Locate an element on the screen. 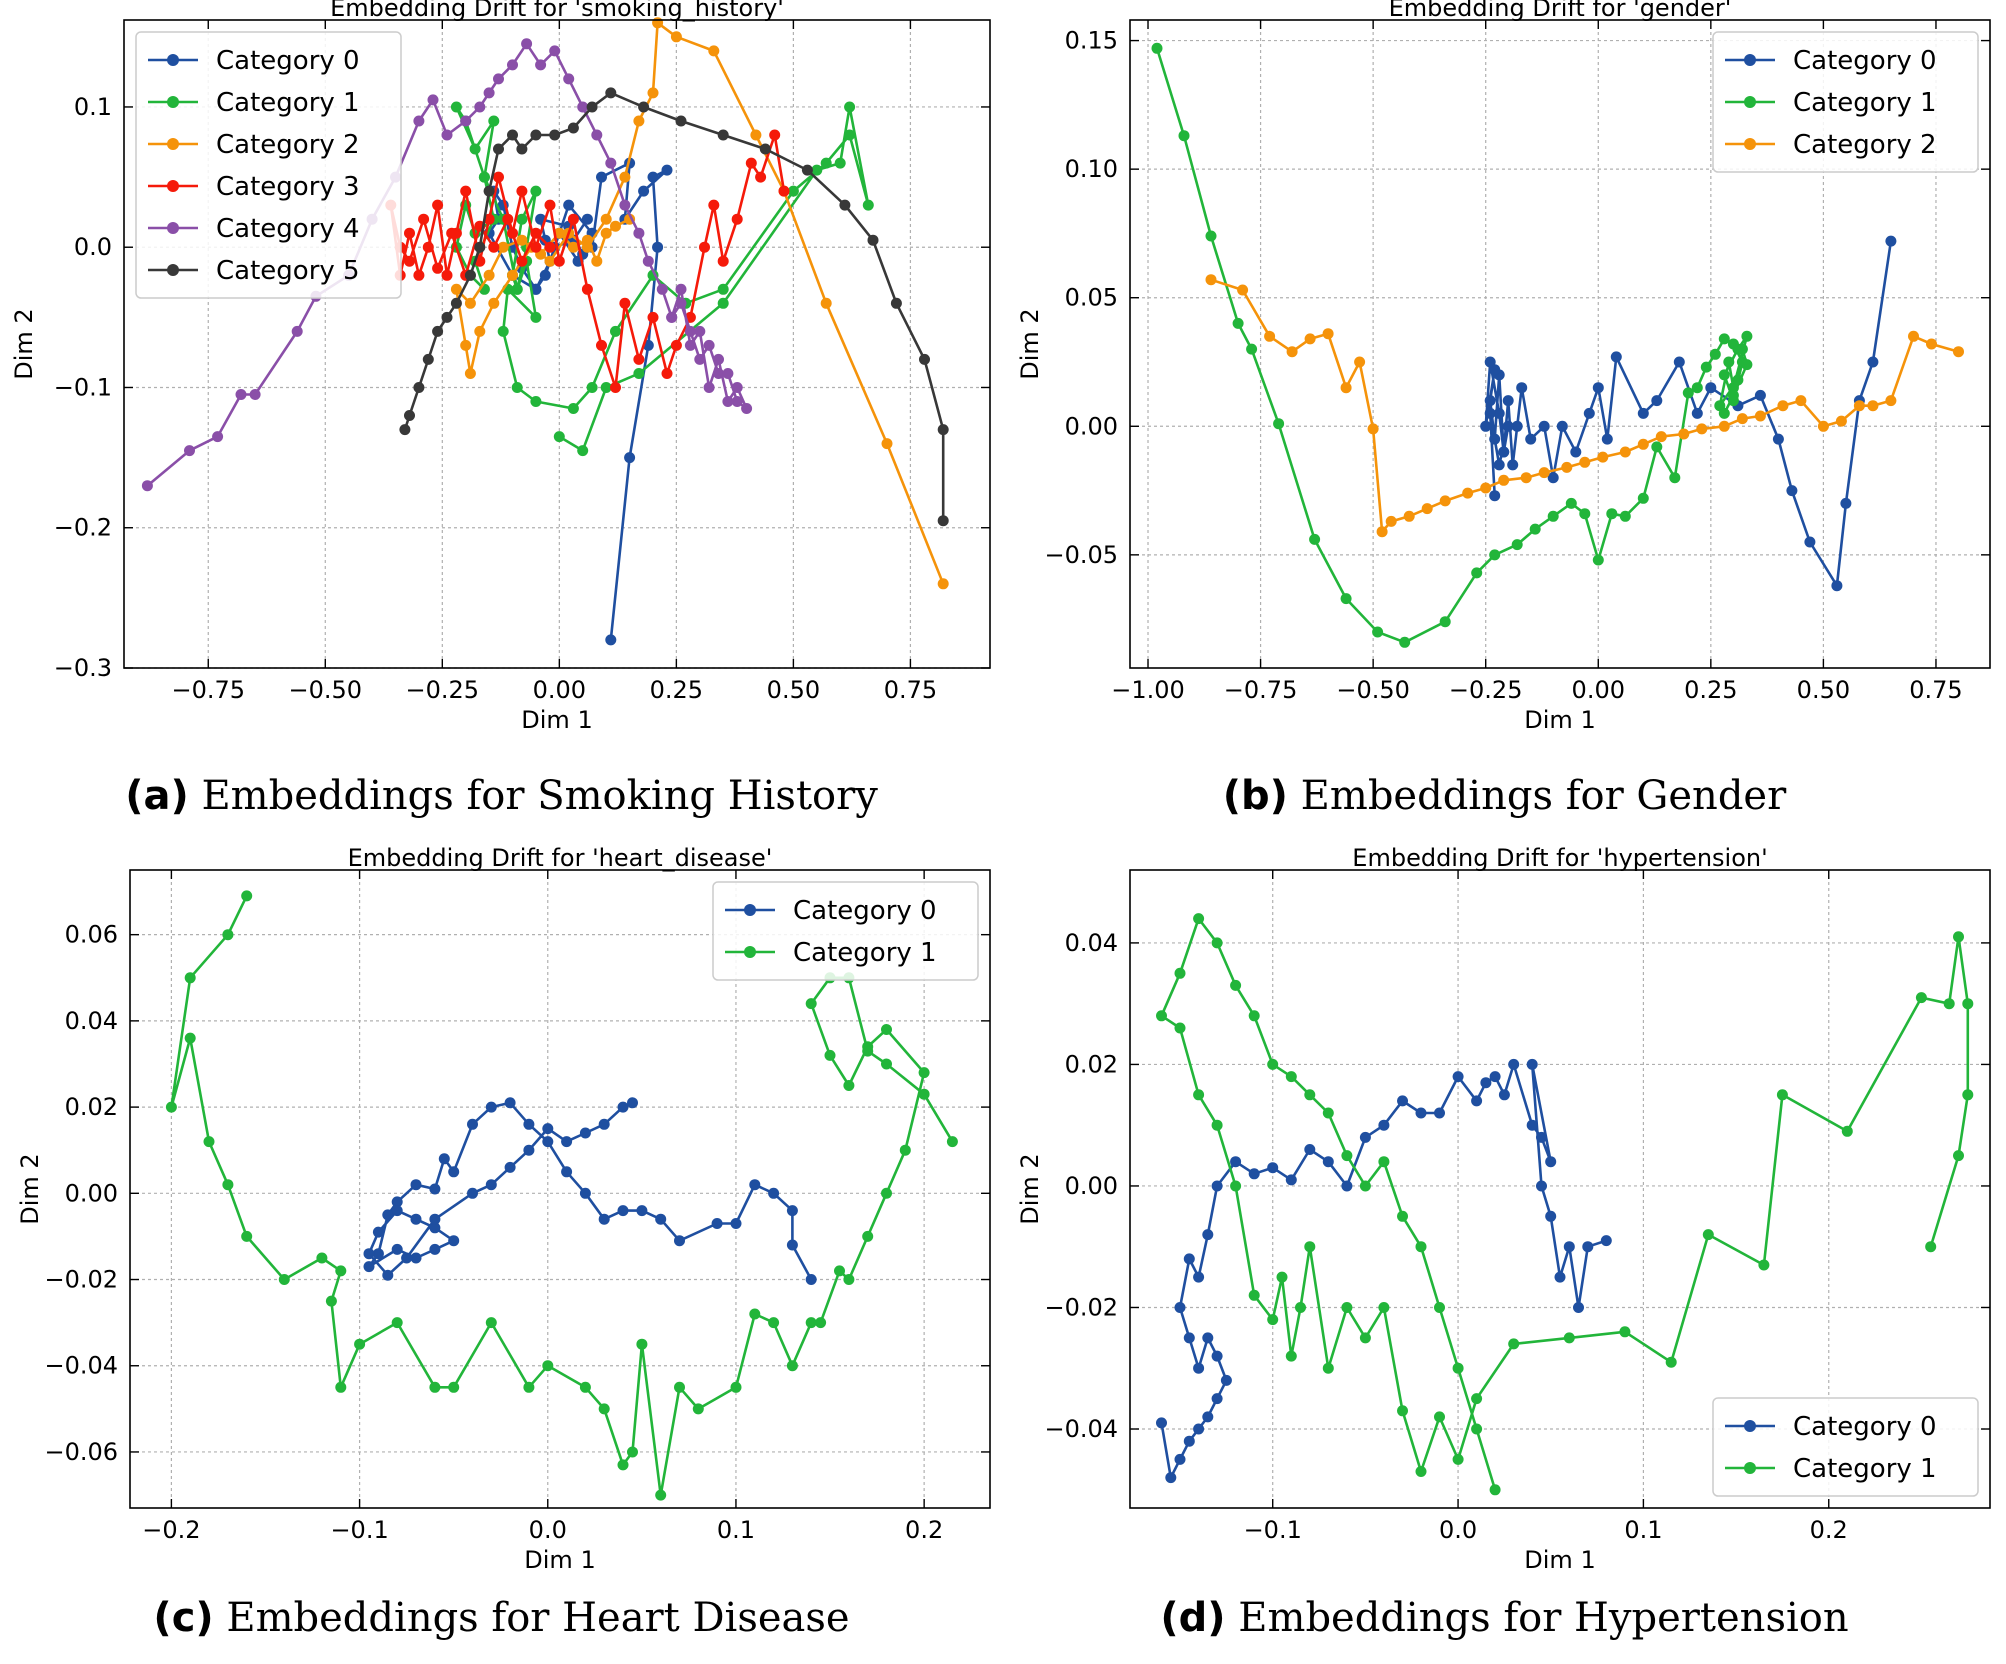  y-axis-label: Dim 2 is located at coordinates (24, 343).